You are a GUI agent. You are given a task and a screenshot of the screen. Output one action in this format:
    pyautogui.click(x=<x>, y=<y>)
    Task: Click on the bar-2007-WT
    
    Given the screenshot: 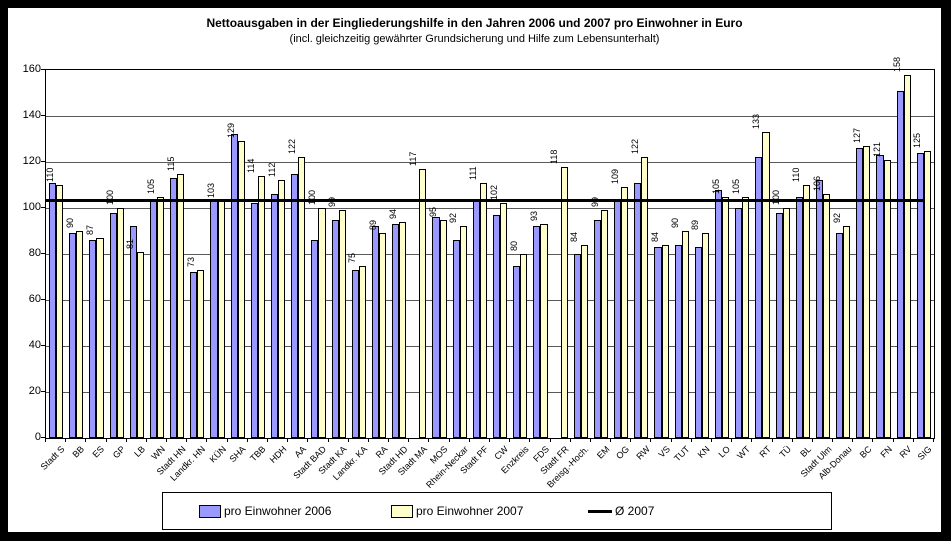 What is the action you would take?
    pyautogui.click(x=746, y=317)
    